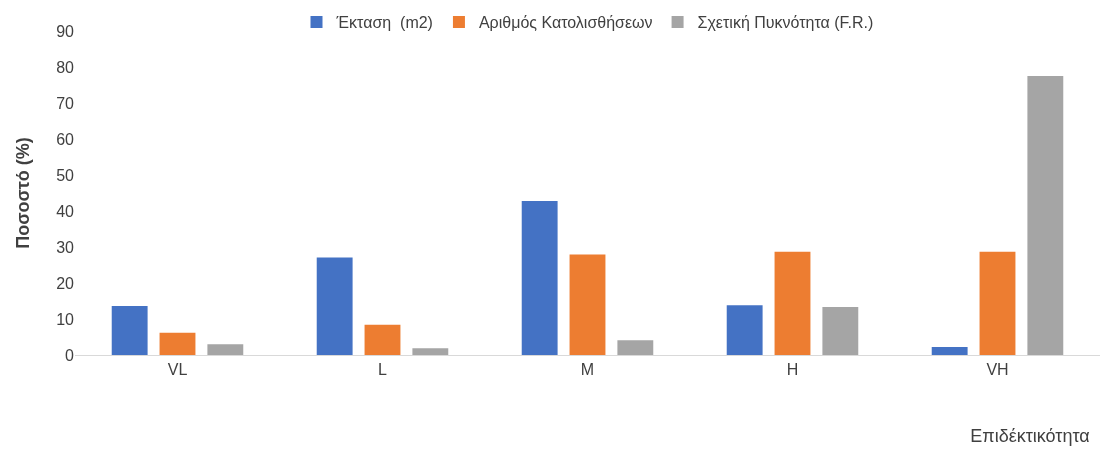  What do you see at coordinates (565, 23) in the screenshot?
I see `legend-label: Αριθμός Κατολισθήσεων` at bounding box center [565, 23].